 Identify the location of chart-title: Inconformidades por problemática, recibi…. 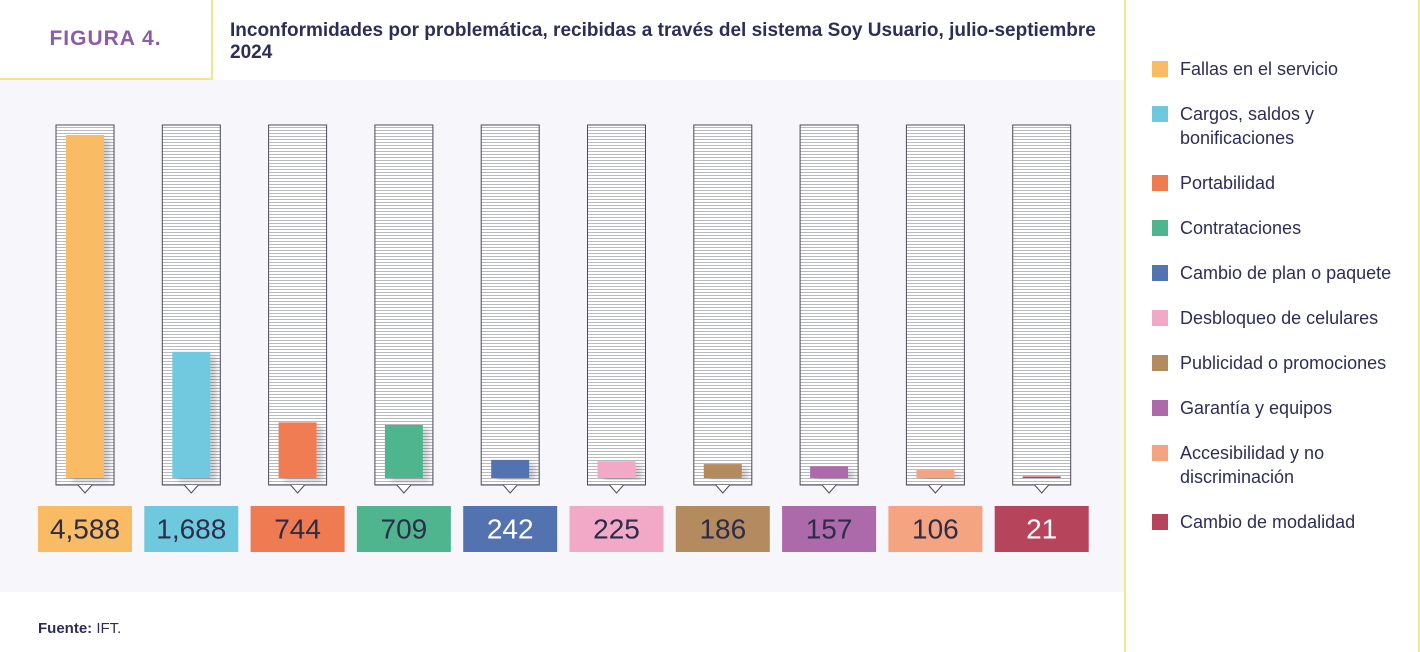
(663, 41).